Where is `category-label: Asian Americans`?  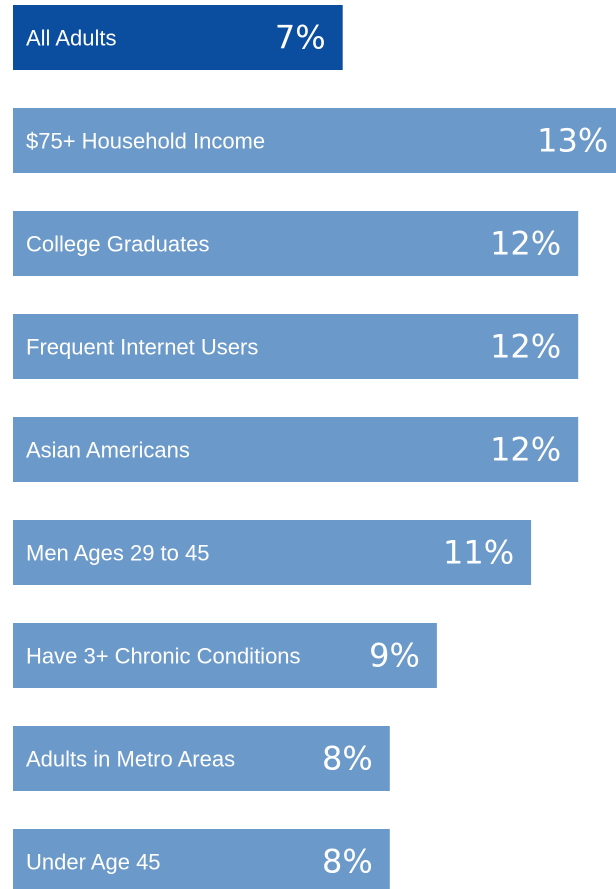 category-label: Asian Americans is located at coordinates (108, 449).